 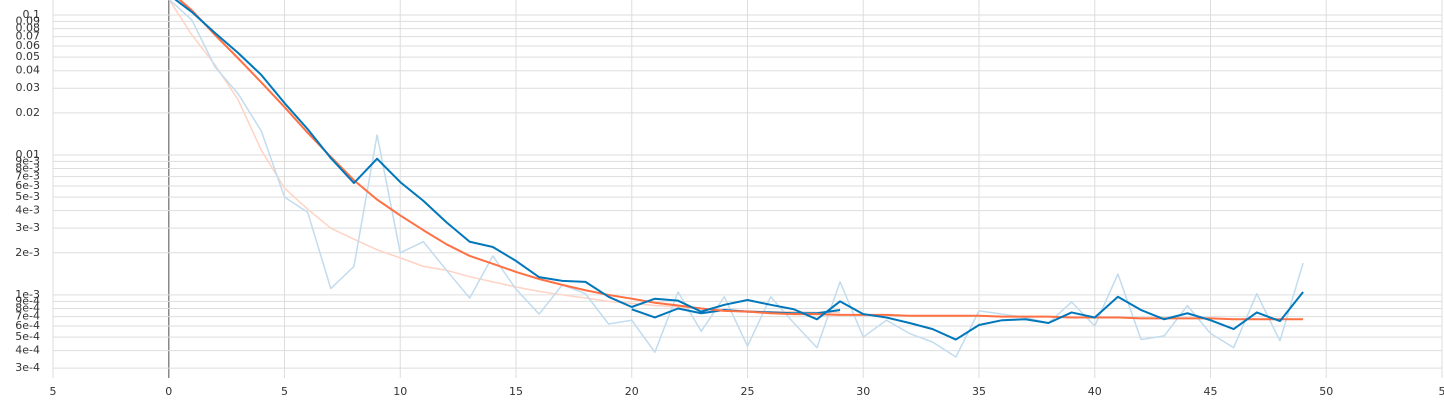 What do you see at coordinates (1326, 391) in the screenshot?
I see `x-tick-label: 50` at bounding box center [1326, 391].